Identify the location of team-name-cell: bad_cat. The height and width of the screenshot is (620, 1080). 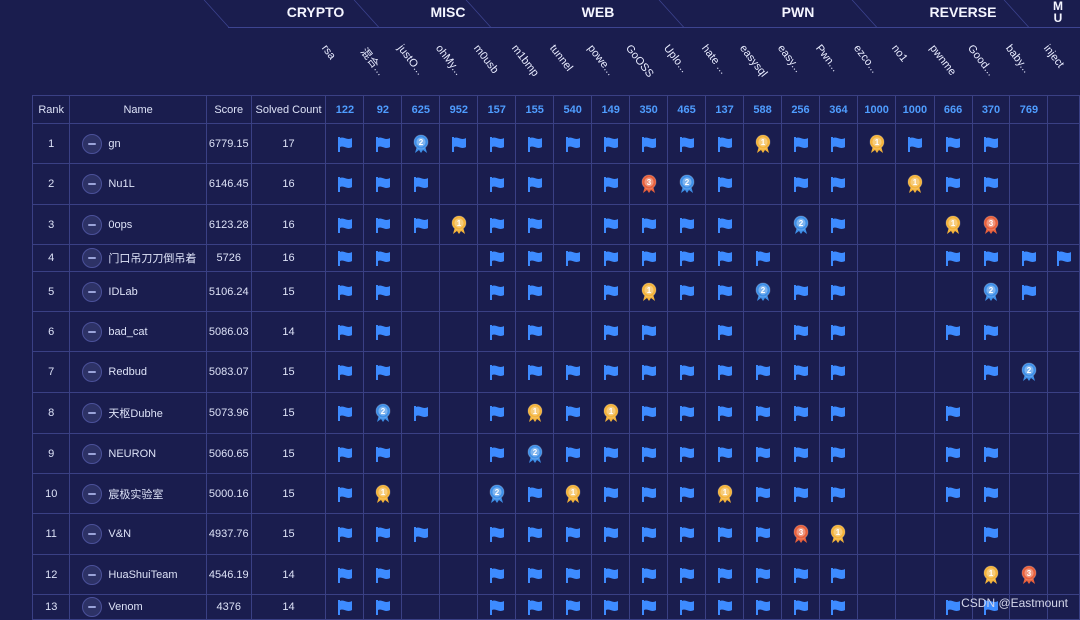
(138, 331).